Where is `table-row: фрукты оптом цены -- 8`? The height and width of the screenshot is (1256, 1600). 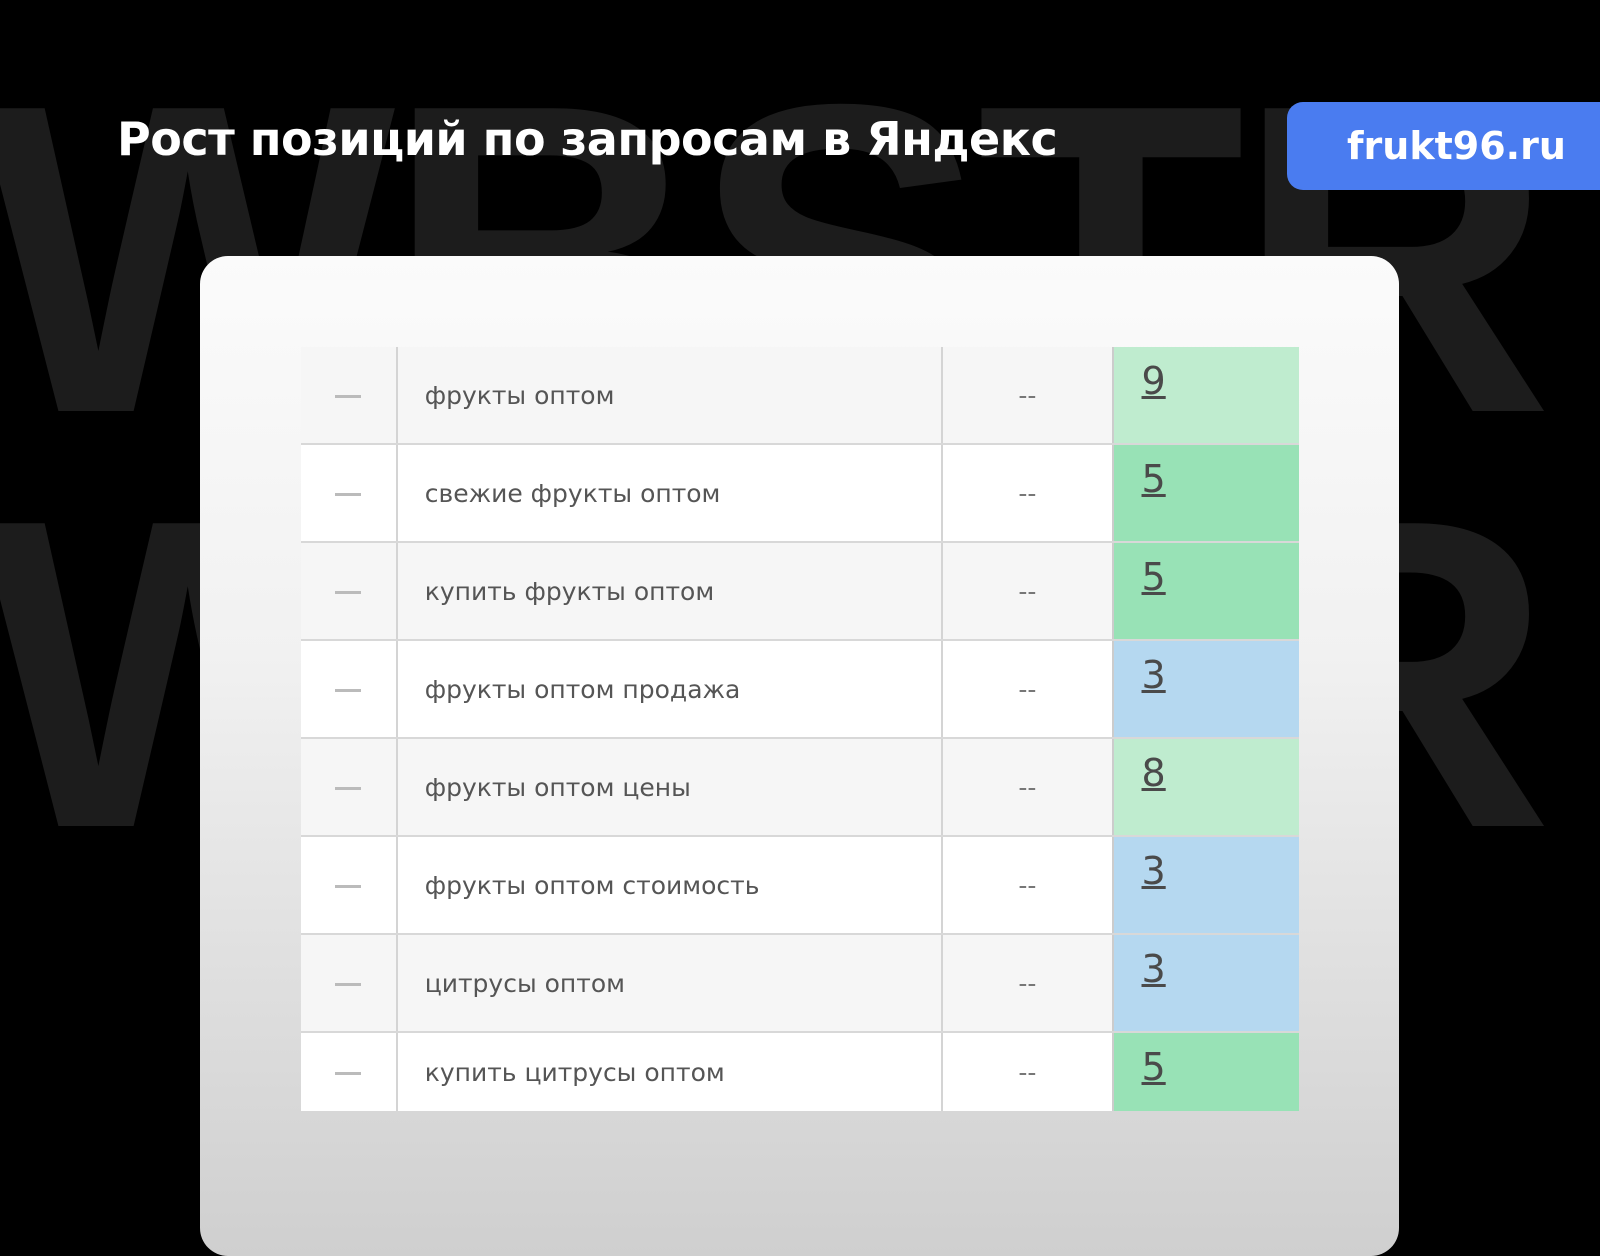
table-row: фрукты оптом цены -- 8 is located at coordinates (800, 787).